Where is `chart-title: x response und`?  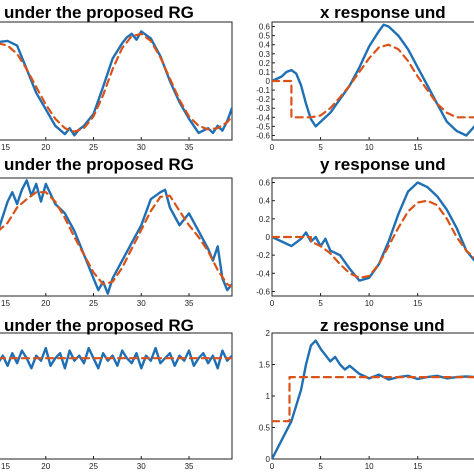
chart-title: x response und is located at coordinates (383, 12).